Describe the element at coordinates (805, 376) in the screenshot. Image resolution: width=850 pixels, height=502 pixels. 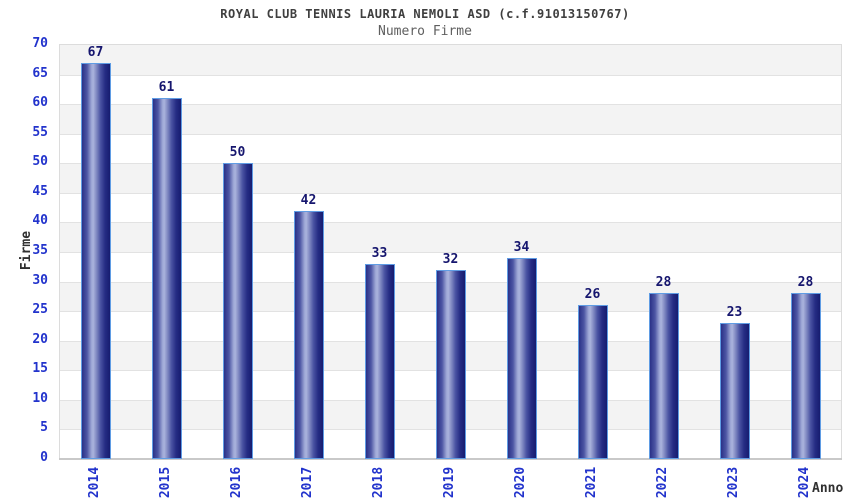
I see `bar-2024` at that location.